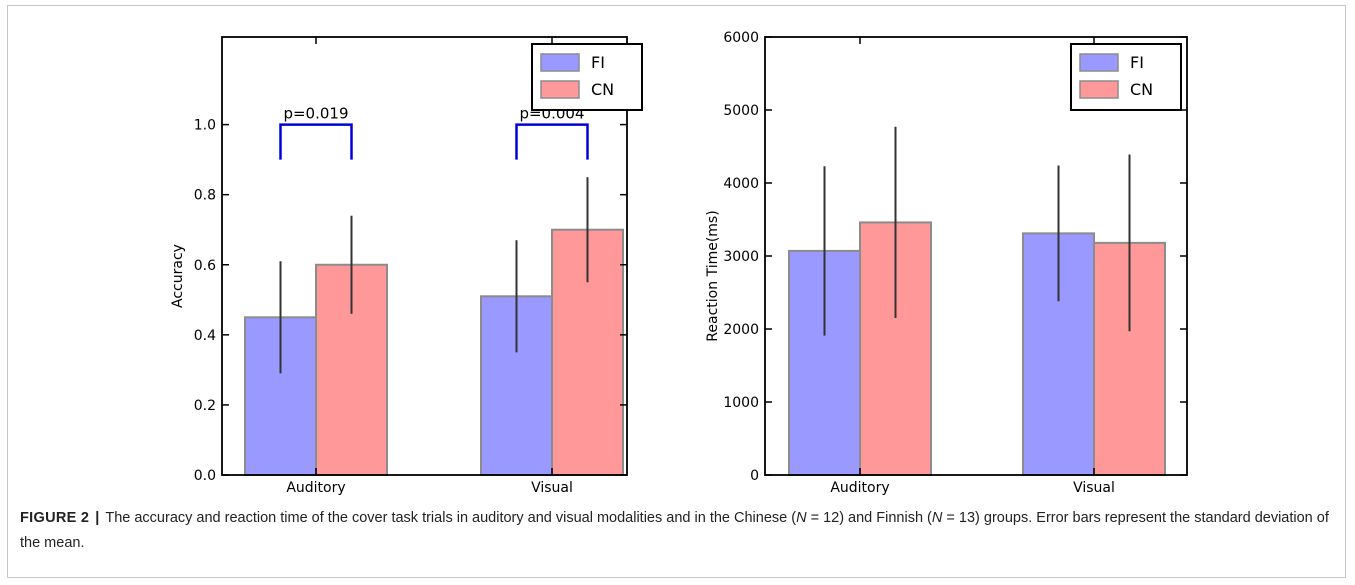  Describe the element at coordinates (741, 257) in the screenshot. I see `y-tick-label: 3000` at that location.